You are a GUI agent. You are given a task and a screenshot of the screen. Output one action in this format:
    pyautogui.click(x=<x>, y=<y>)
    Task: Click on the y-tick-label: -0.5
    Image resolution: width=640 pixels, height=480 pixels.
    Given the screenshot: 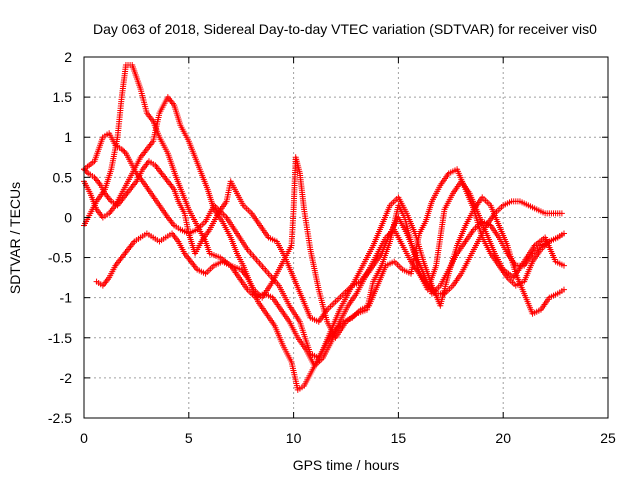 What is the action you would take?
    pyautogui.click(x=60, y=258)
    